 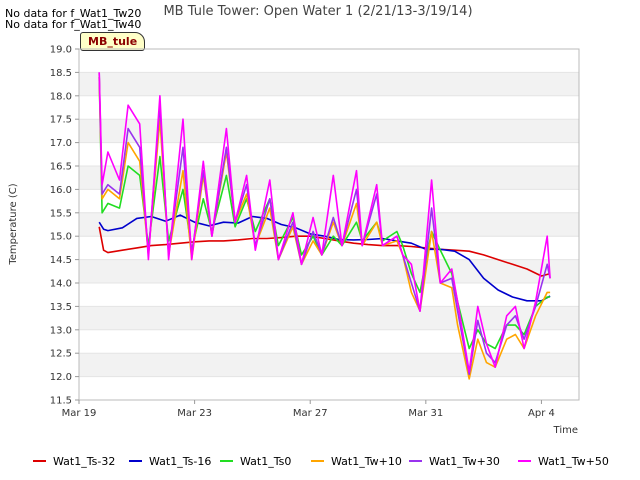 I want to click on y-tick-label: 13.0, so click(x=61, y=330).